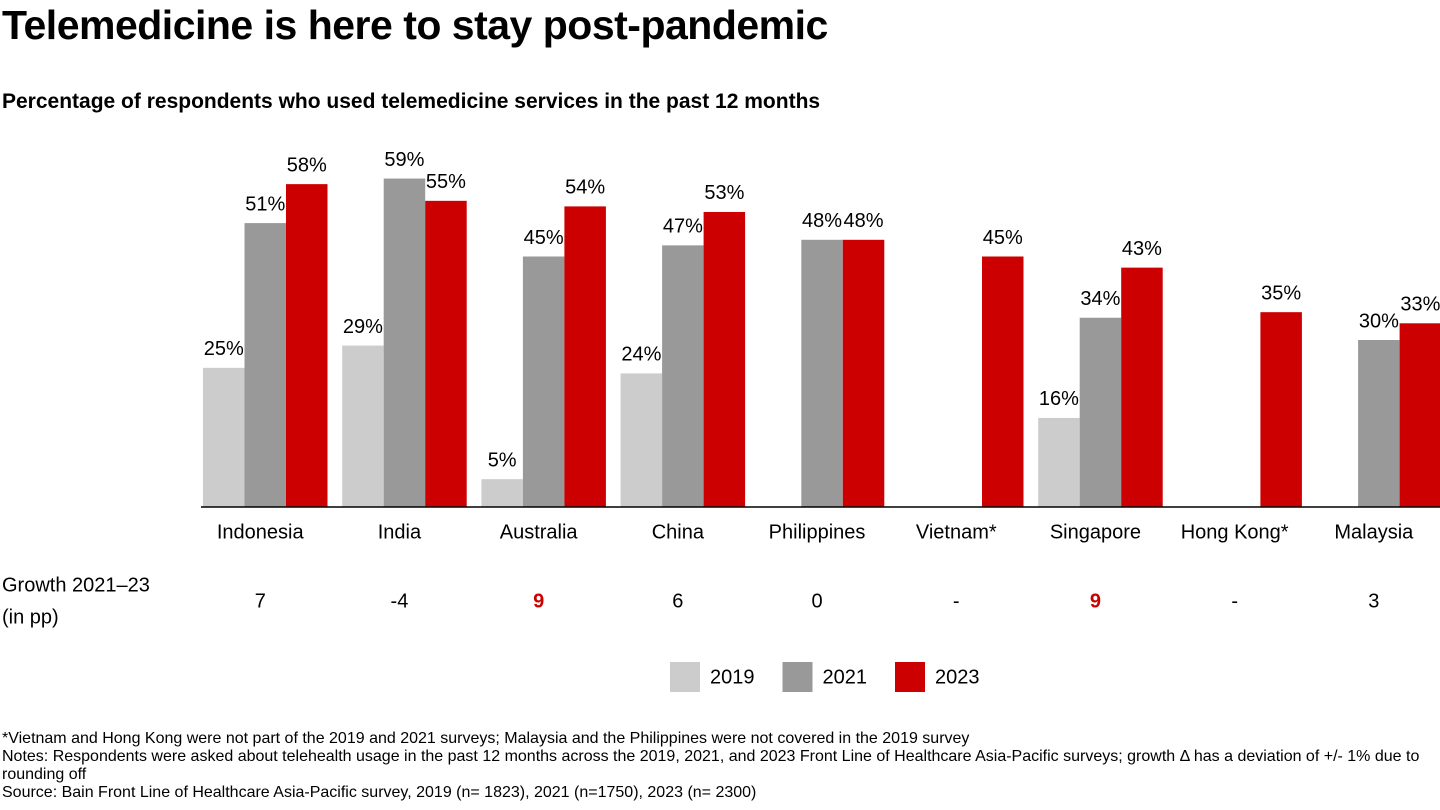  I want to click on x-tick-label: Singapore, so click(1095, 532).